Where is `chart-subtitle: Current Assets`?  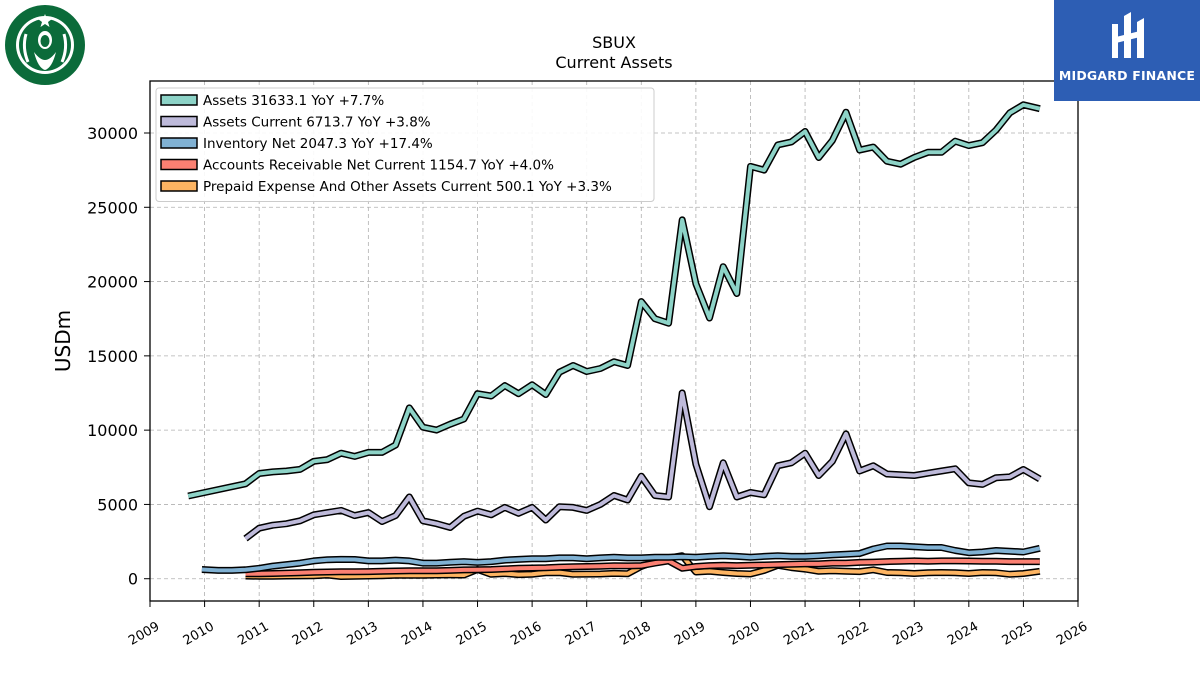 chart-subtitle: Current Assets is located at coordinates (613, 62).